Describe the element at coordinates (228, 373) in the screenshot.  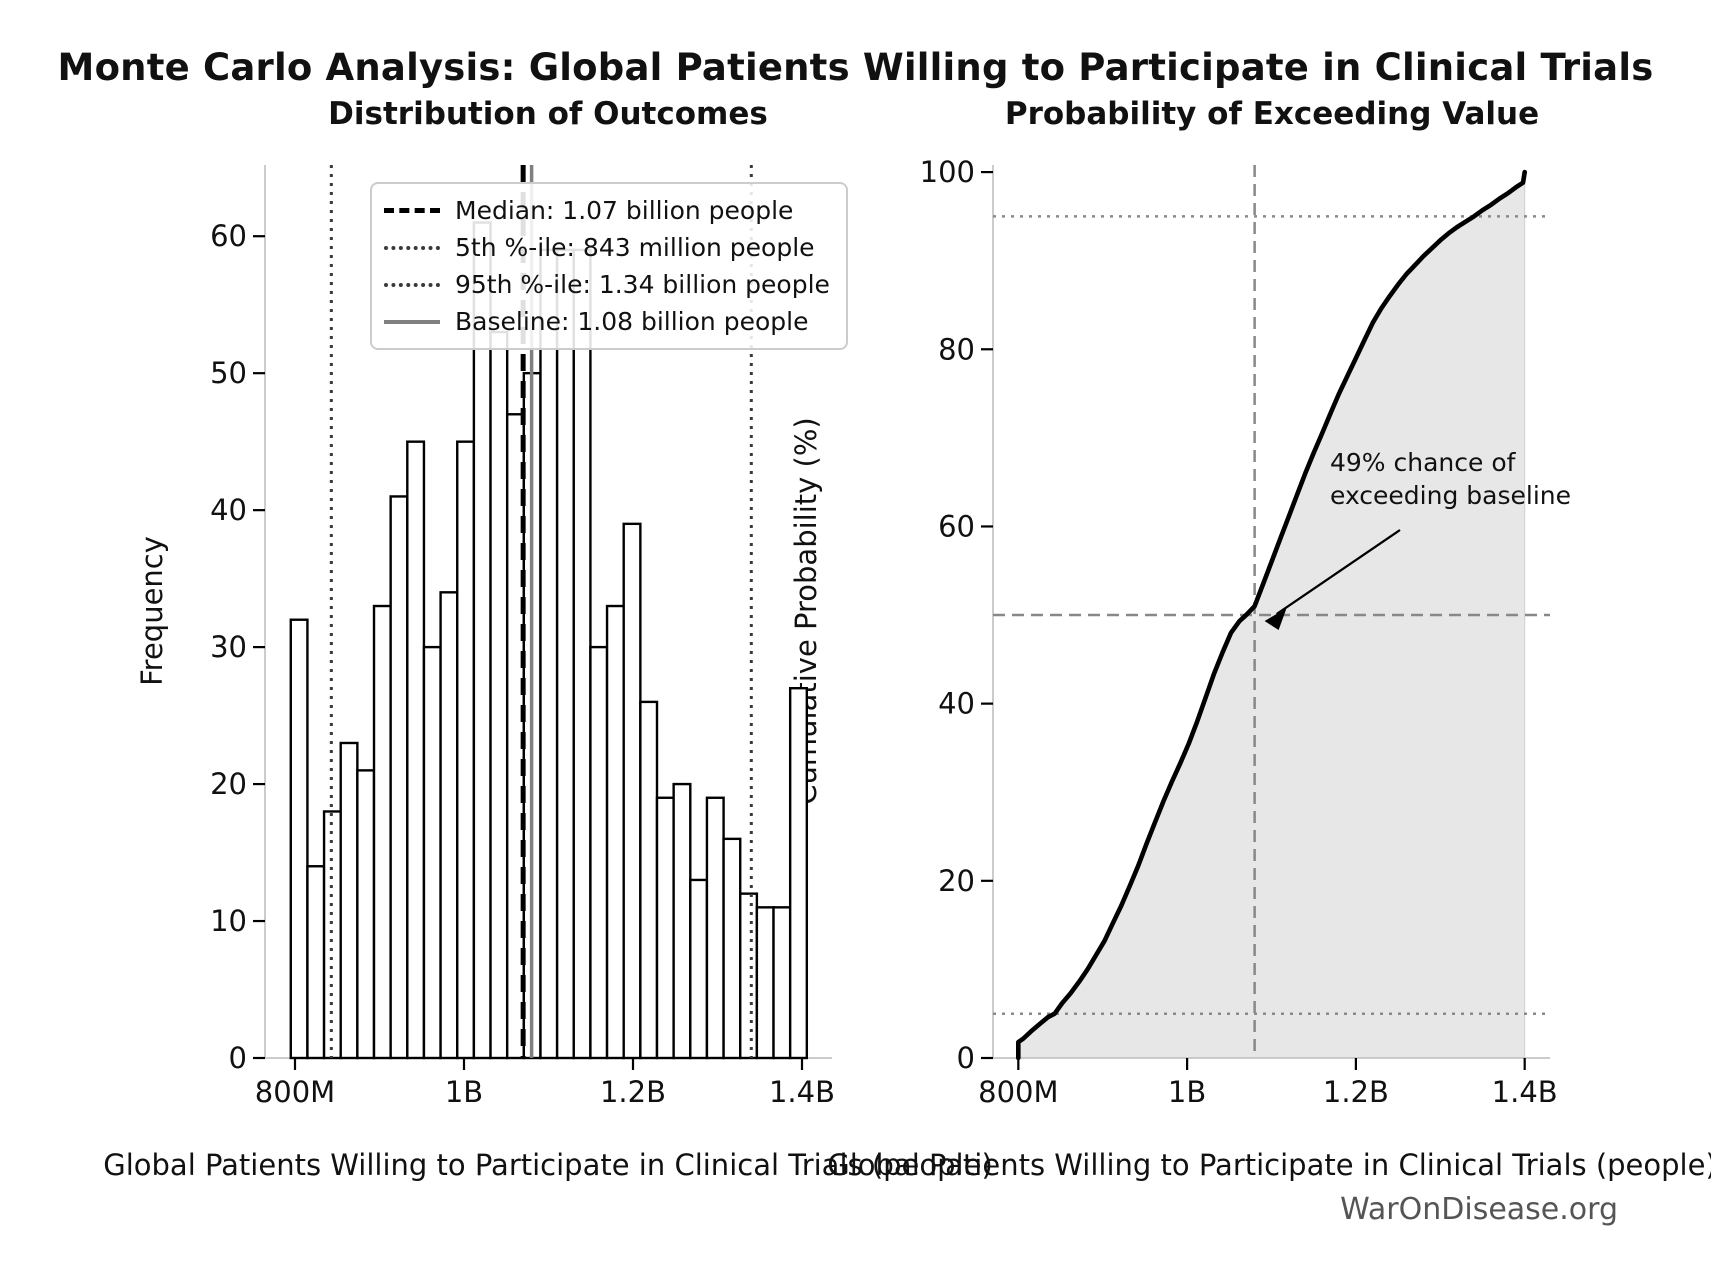
I see `y-tick-label: 50` at that location.